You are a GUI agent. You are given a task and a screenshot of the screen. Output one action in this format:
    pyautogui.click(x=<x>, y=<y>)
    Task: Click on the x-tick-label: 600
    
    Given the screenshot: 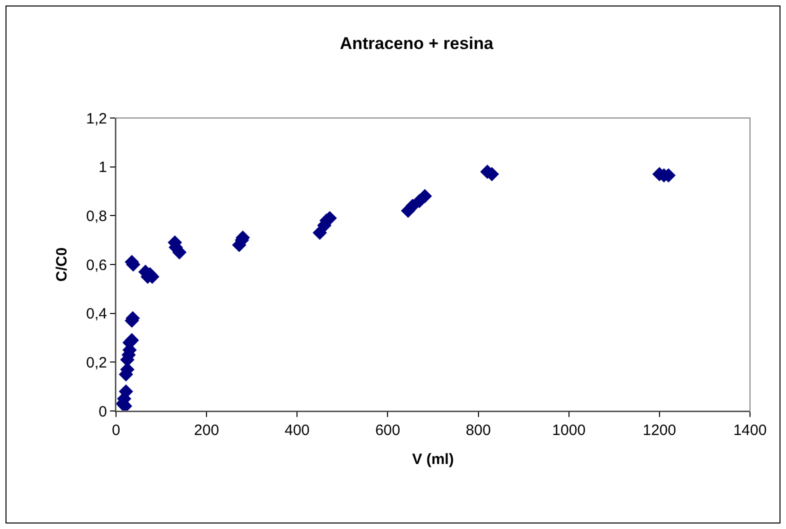 What is the action you would take?
    pyautogui.click(x=387, y=430)
    